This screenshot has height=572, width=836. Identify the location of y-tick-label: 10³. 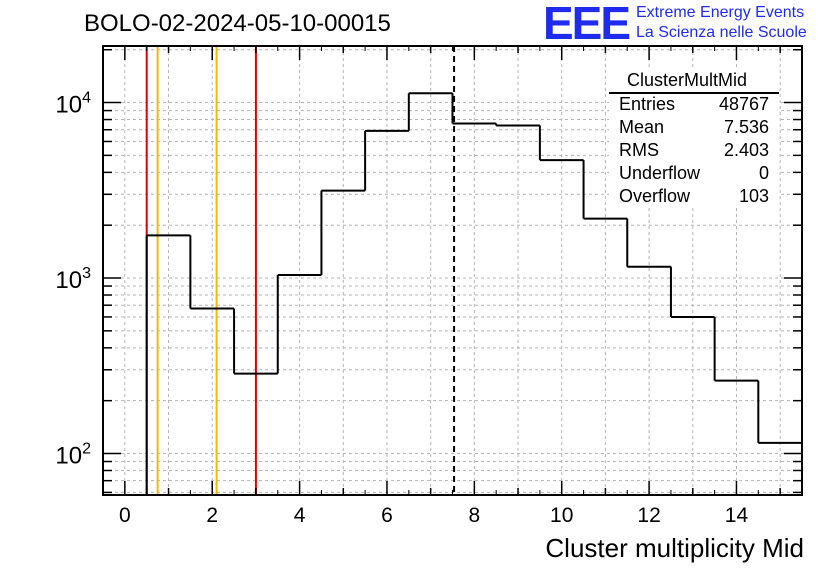
(73, 279).